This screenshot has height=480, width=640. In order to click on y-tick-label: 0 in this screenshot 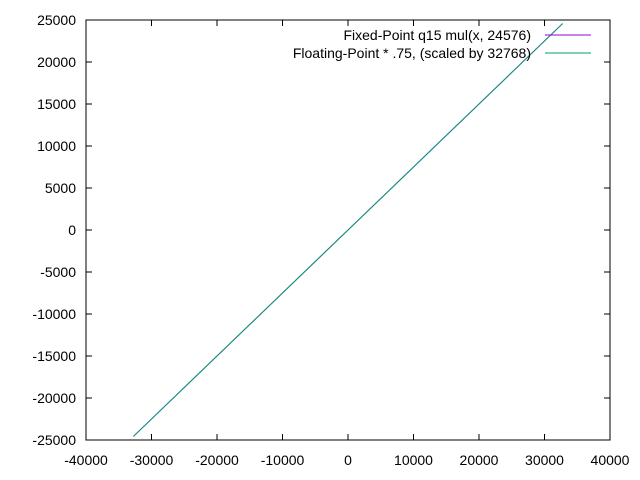, I will do `click(72, 230)`.